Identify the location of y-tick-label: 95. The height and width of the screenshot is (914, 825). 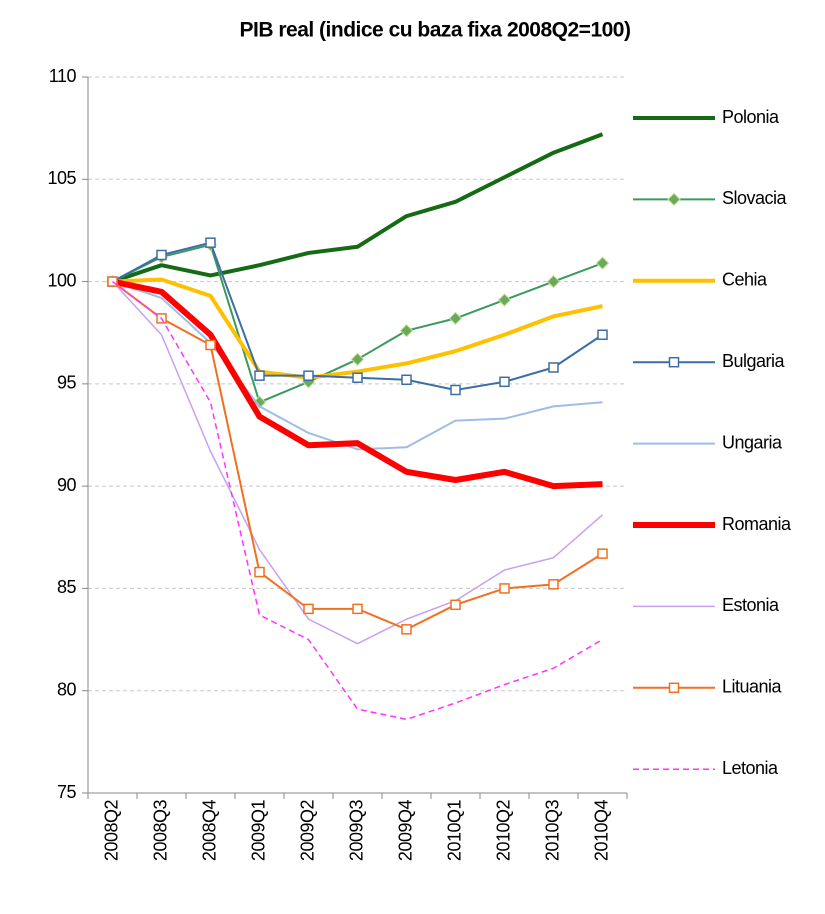
(67, 383).